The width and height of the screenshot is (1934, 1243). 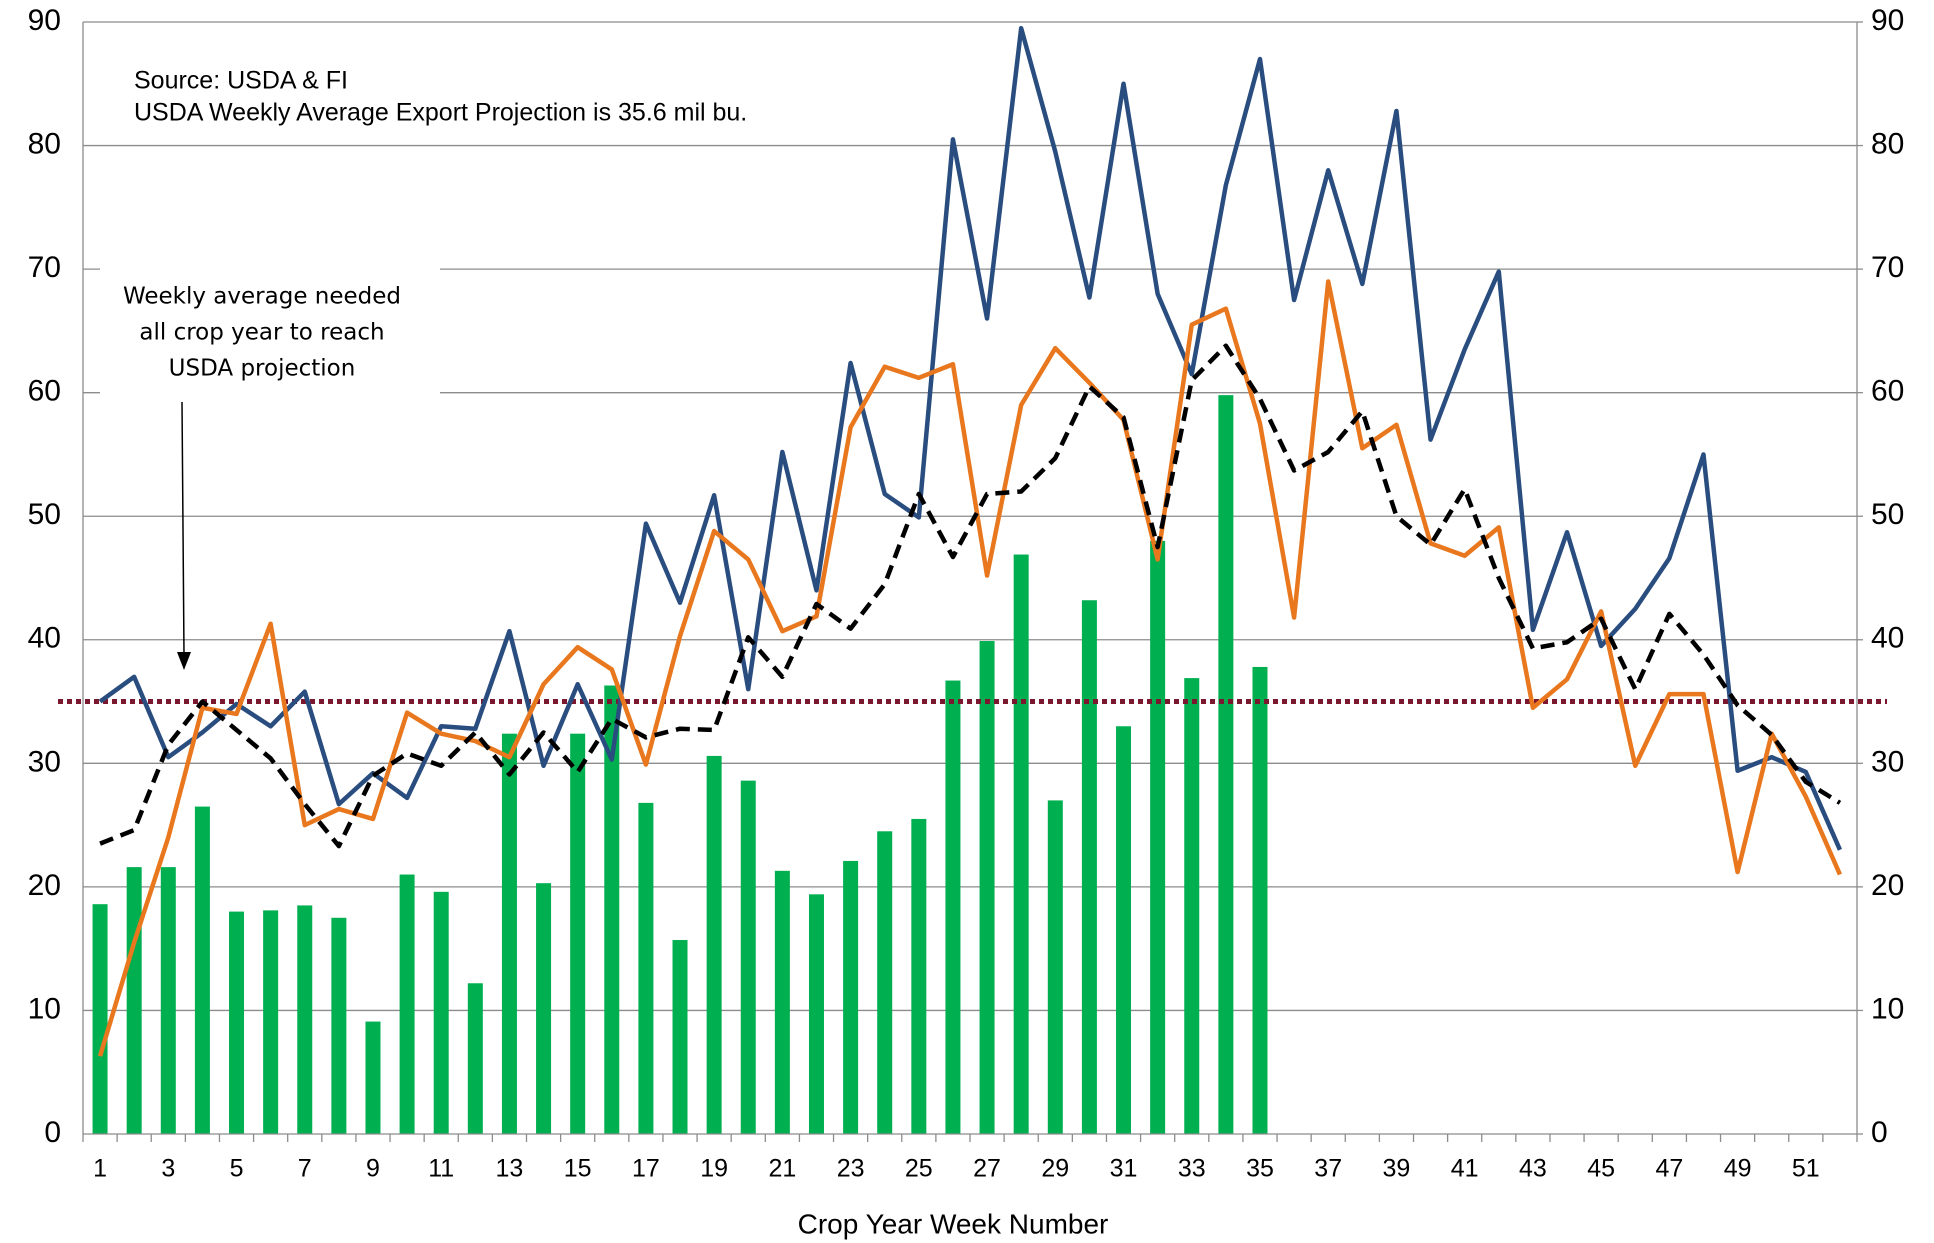 What do you see at coordinates (1887, 143) in the screenshot?
I see `y2-tick-label: 80` at bounding box center [1887, 143].